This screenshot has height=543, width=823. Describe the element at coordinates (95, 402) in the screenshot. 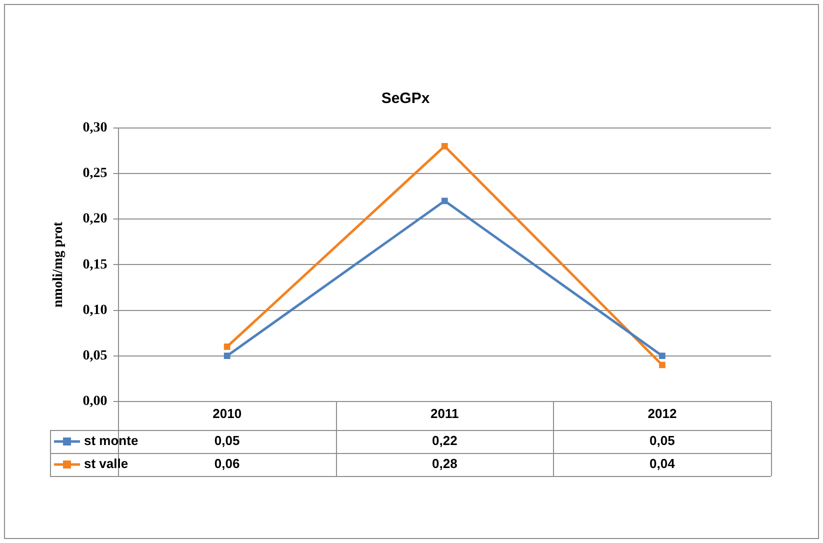

I see `y-tick-label: 0,00` at that location.